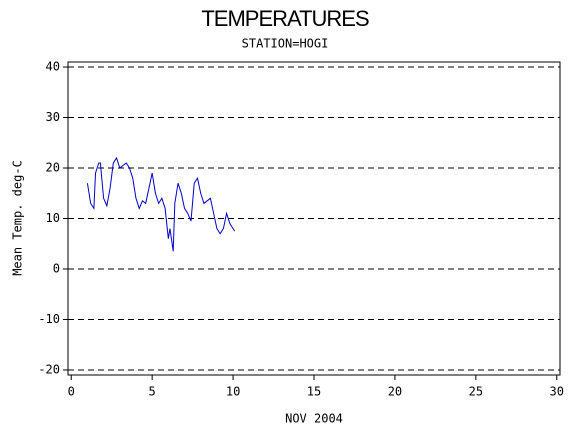 The image size is (570, 430). What do you see at coordinates (161, 204) in the screenshot?
I see `data-line` at bounding box center [161, 204].